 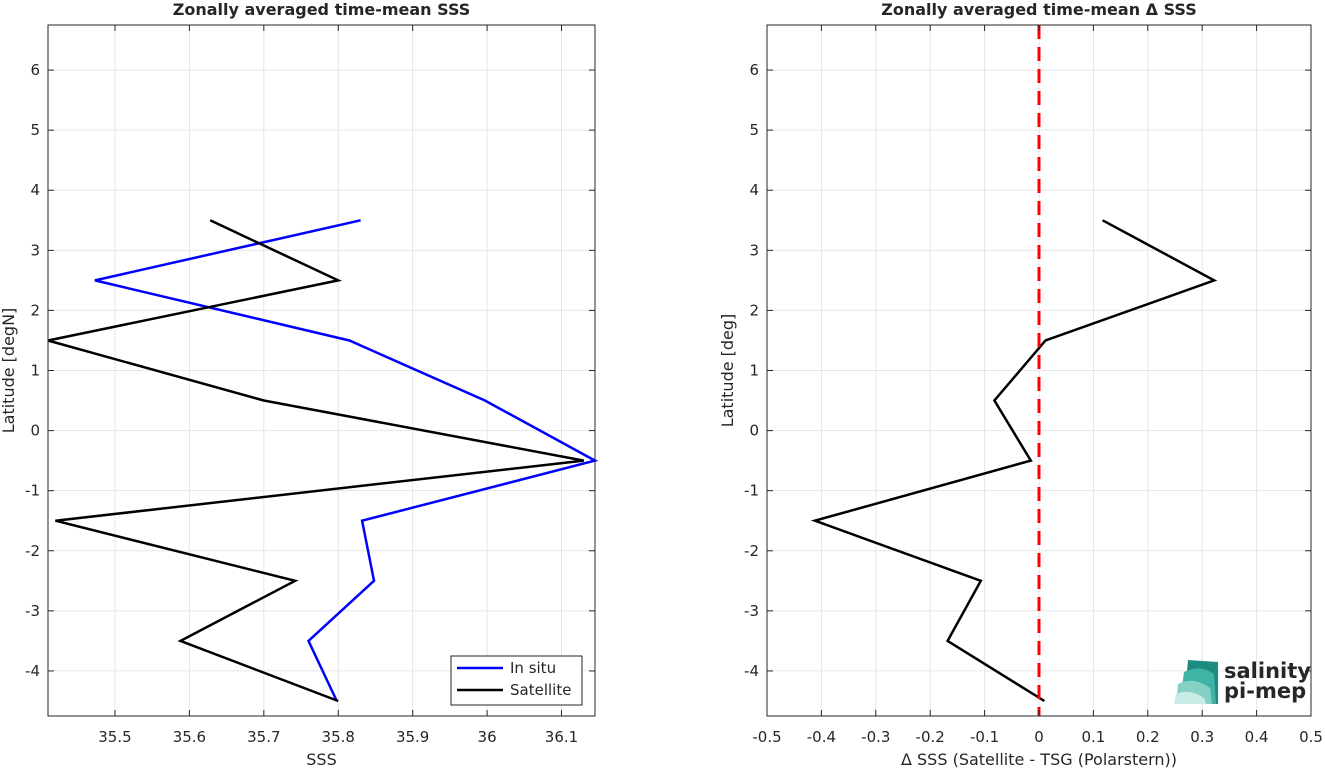 What do you see at coordinates (540, 690) in the screenshot?
I see `legend-label-satellite: Satellite` at bounding box center [540, 690].